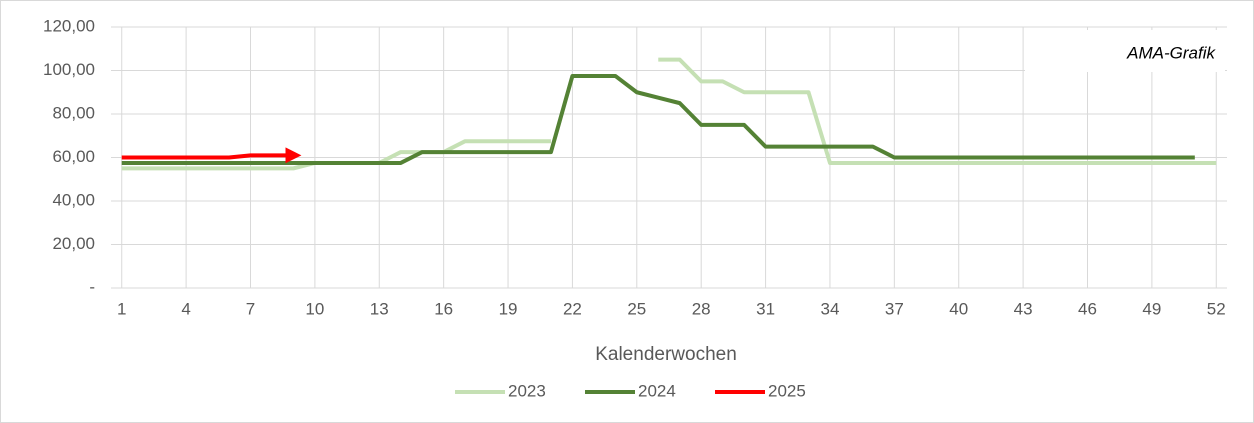 Image resolution: width=1254 pixels, height=423 pixels. I want to click on x-tick-label: 43, so click(1023, 308).